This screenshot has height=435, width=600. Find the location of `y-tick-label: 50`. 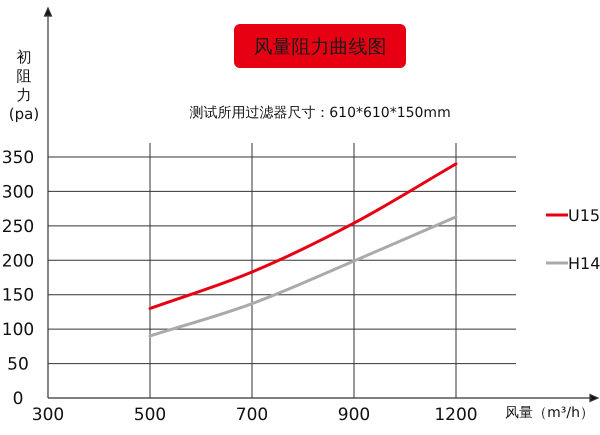

y-tick-label: 50 is located at coordinates (18, 364).